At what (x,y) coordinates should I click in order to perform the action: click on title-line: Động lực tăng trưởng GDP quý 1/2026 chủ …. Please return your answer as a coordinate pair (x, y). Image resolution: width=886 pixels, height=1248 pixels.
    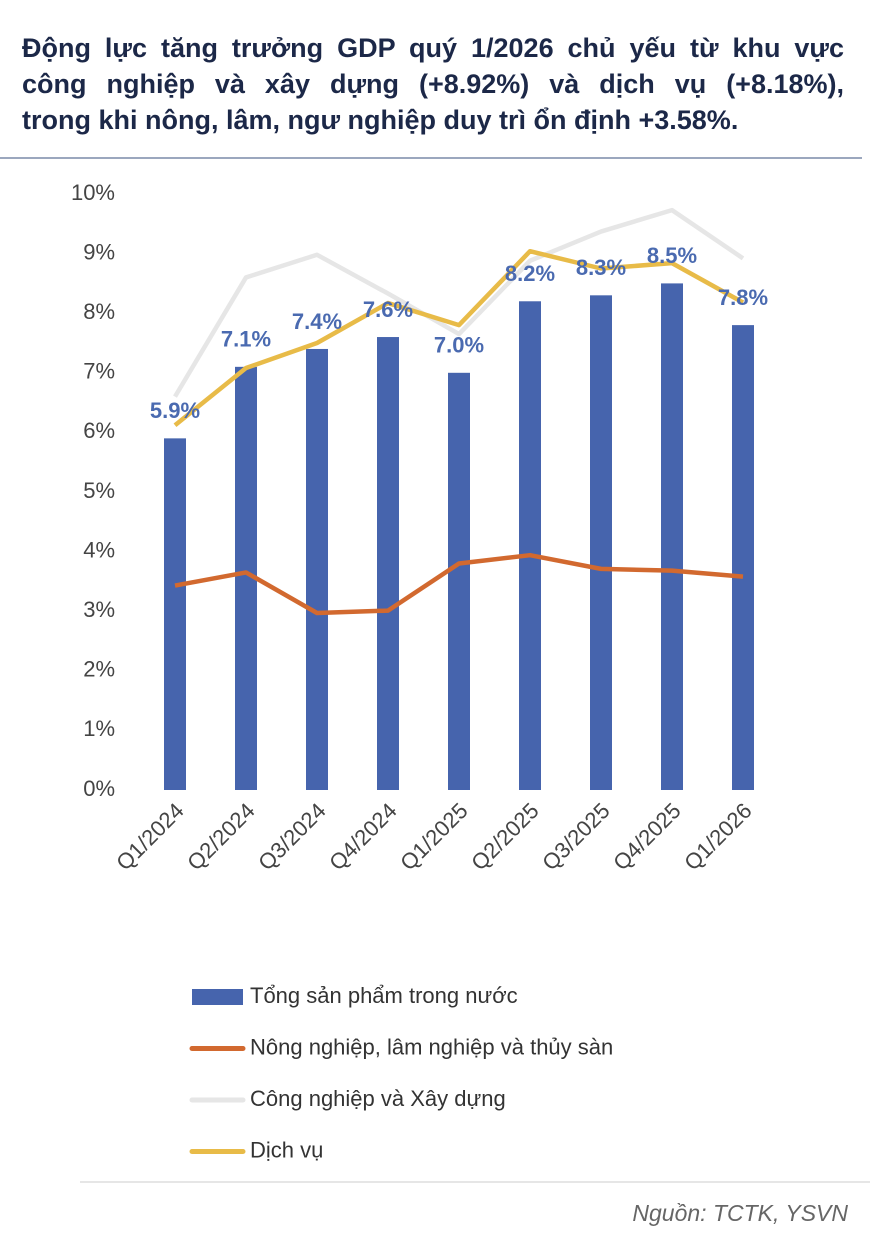
    Looking at the image, I should click on (433, 48).